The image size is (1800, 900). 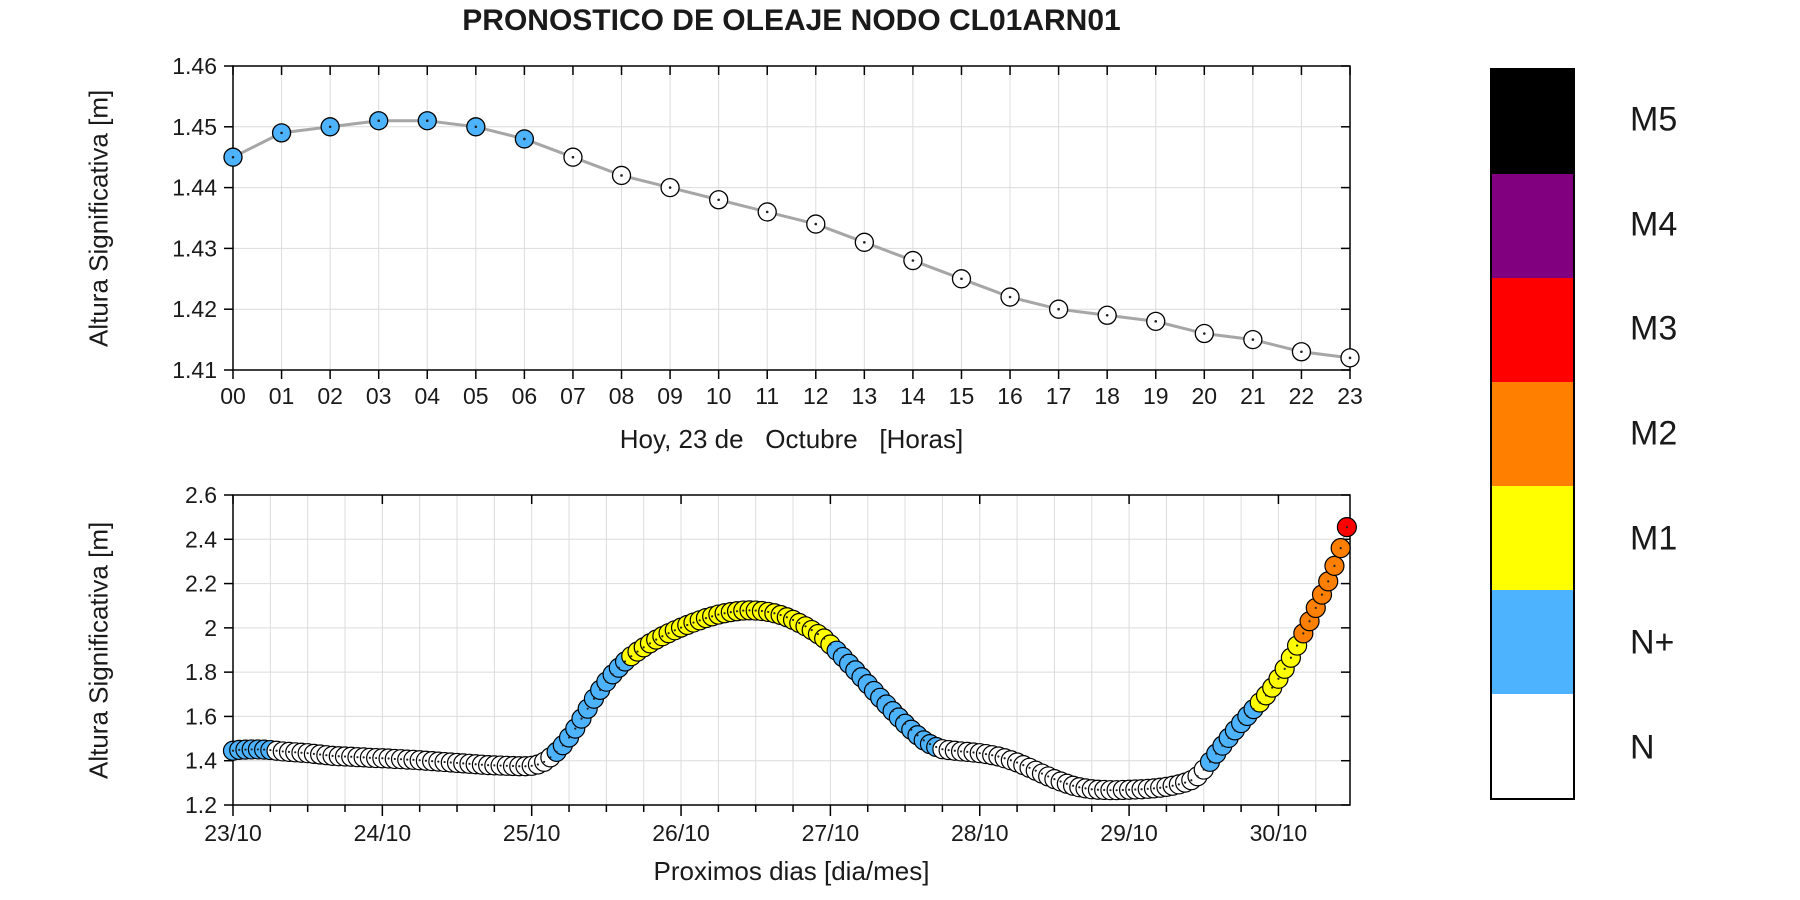 What do you see at coordinates (1253, 396) in the screenshot?
I see `svg-text: 21` at bounding box center [1253, 396].